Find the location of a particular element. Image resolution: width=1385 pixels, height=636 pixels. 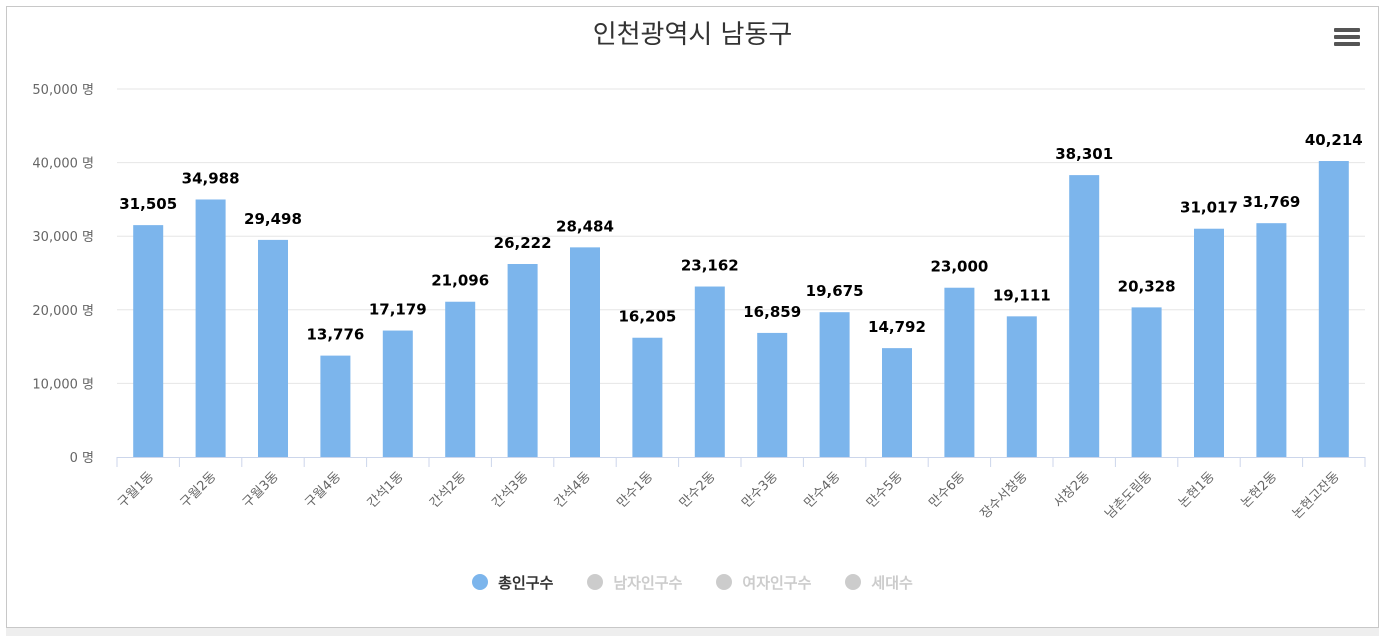

y-tick-label: 20,000 명 is located at coordinates (63, 311).